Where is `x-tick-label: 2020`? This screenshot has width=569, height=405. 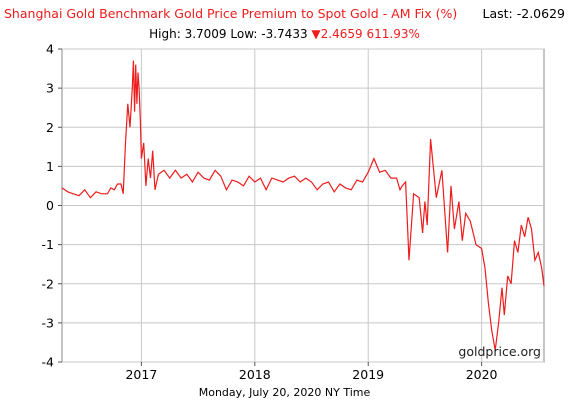 x-tick-label: 2020 is located at coordinates (482, 374).